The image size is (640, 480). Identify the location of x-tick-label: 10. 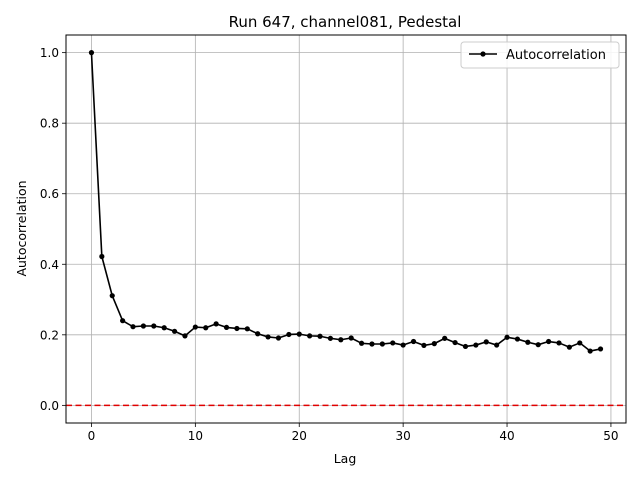
(195, 436).